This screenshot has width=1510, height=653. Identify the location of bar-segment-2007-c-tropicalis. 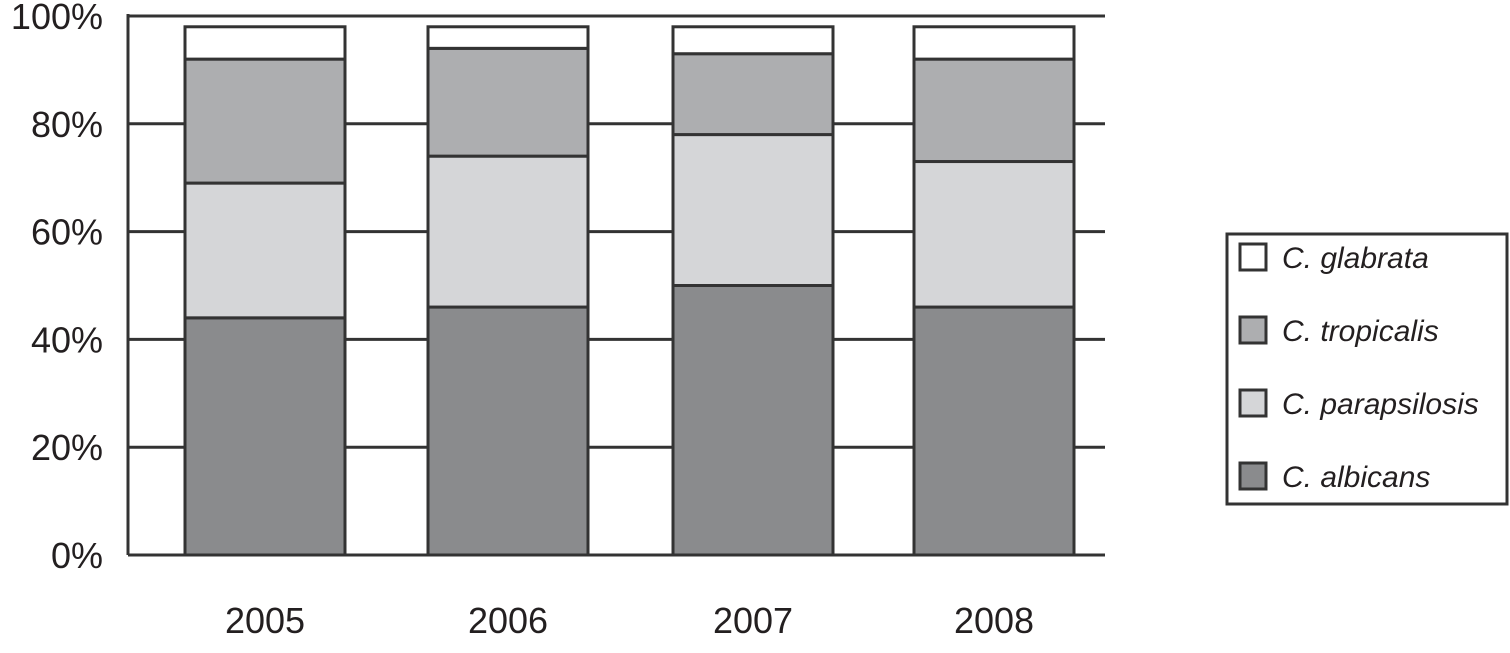
(753, 94).